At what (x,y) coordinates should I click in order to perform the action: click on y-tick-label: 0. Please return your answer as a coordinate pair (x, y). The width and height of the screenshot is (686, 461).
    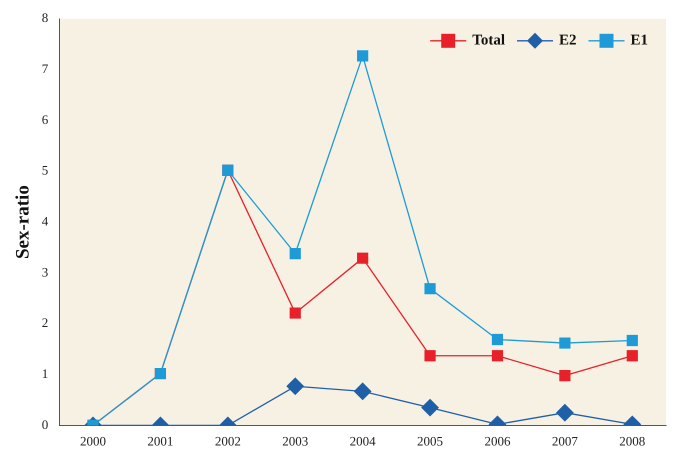
    Looking at the image, I should click on (45, 424).